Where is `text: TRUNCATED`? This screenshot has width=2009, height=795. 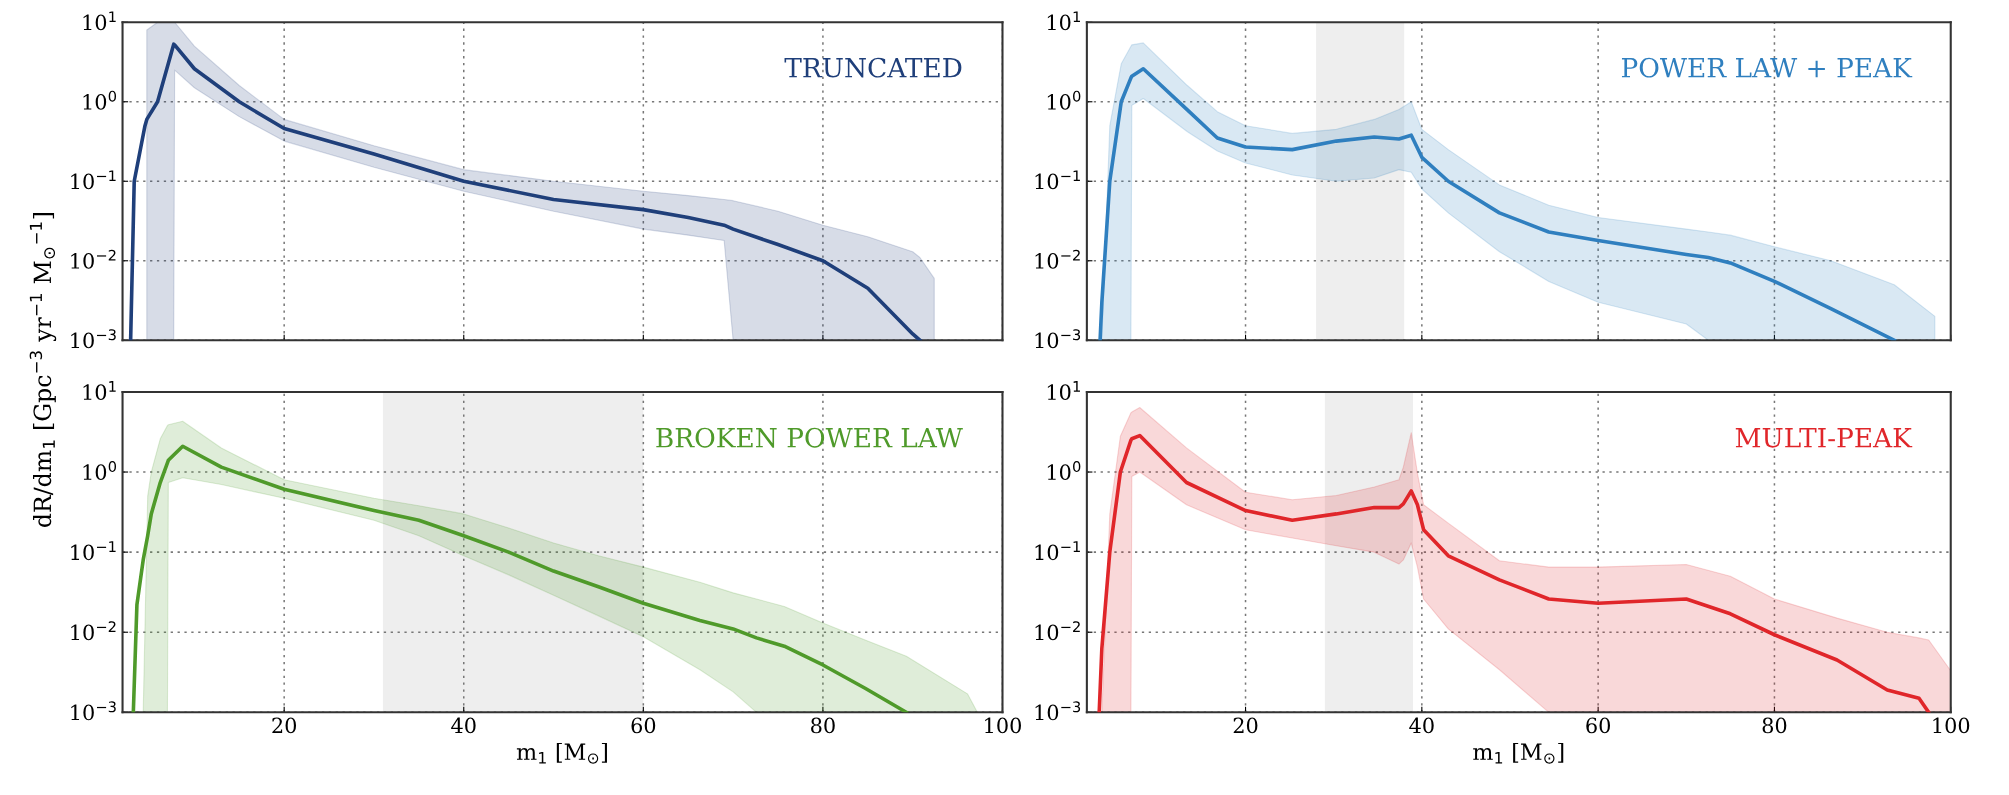 text: TRUNCATED is located at coordinates (873, 67).